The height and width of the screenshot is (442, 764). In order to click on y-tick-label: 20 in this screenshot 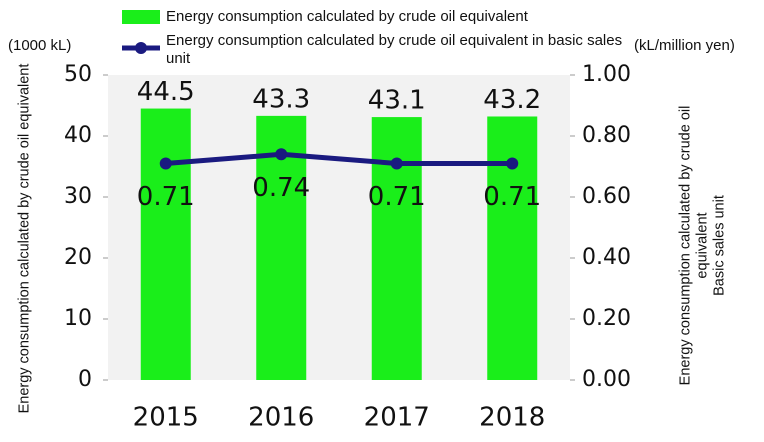, I will do `click(78, 257)`.